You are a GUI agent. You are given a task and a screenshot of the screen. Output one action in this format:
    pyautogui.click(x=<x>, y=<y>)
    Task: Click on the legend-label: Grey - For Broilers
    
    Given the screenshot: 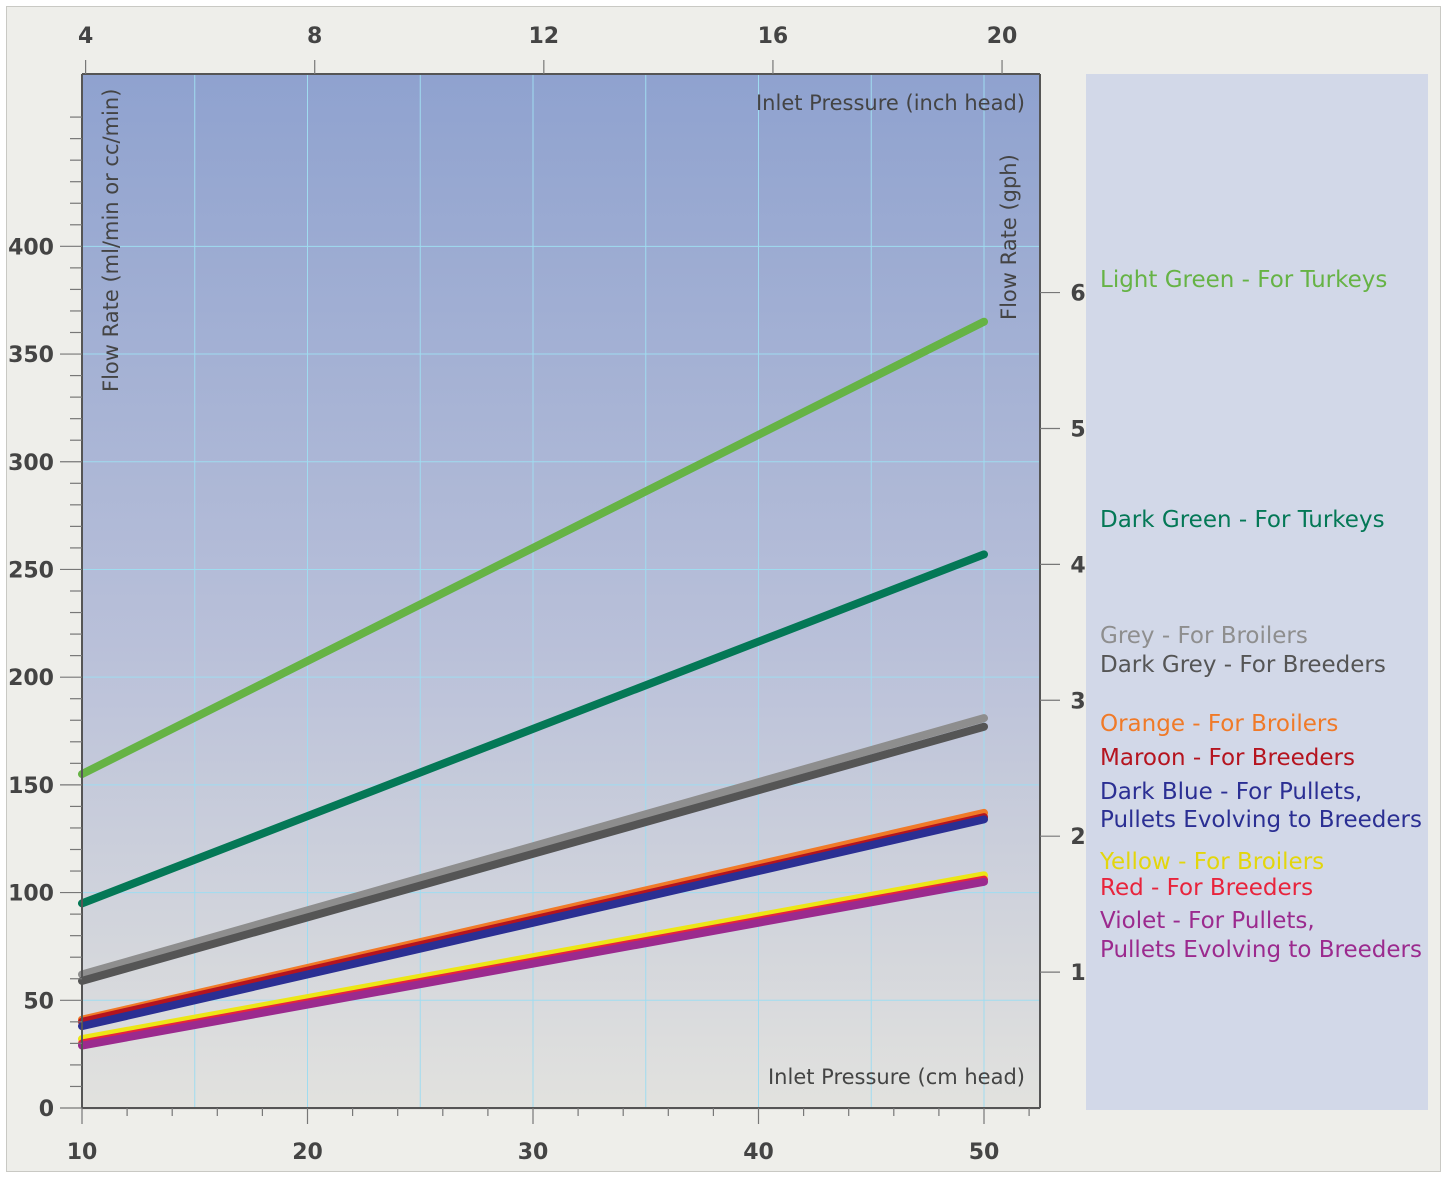 What is the action you would take?
    pyautogui.click(x=1204, y=636)
    